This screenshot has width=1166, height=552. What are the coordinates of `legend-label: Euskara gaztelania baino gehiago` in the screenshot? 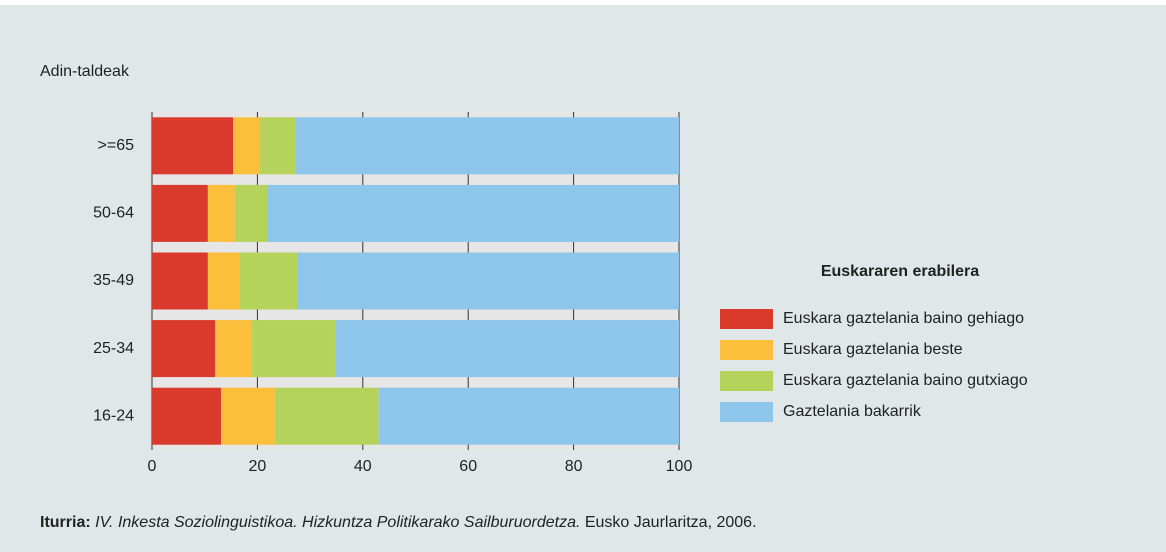 It's located at (903, 318).